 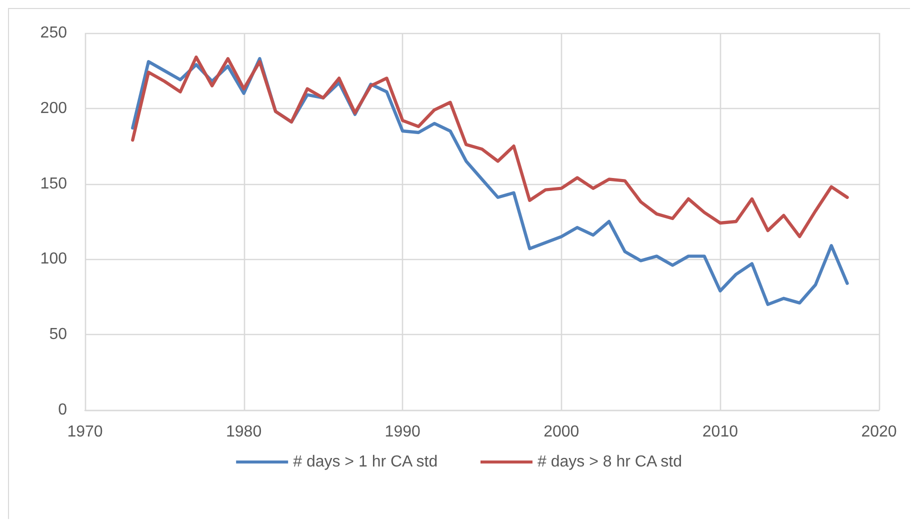 What do you see at coordinates (365, 462) in the screenshot?
I see `legend-label: # days > 1 hr CA std` at bounding box center [365, 462].